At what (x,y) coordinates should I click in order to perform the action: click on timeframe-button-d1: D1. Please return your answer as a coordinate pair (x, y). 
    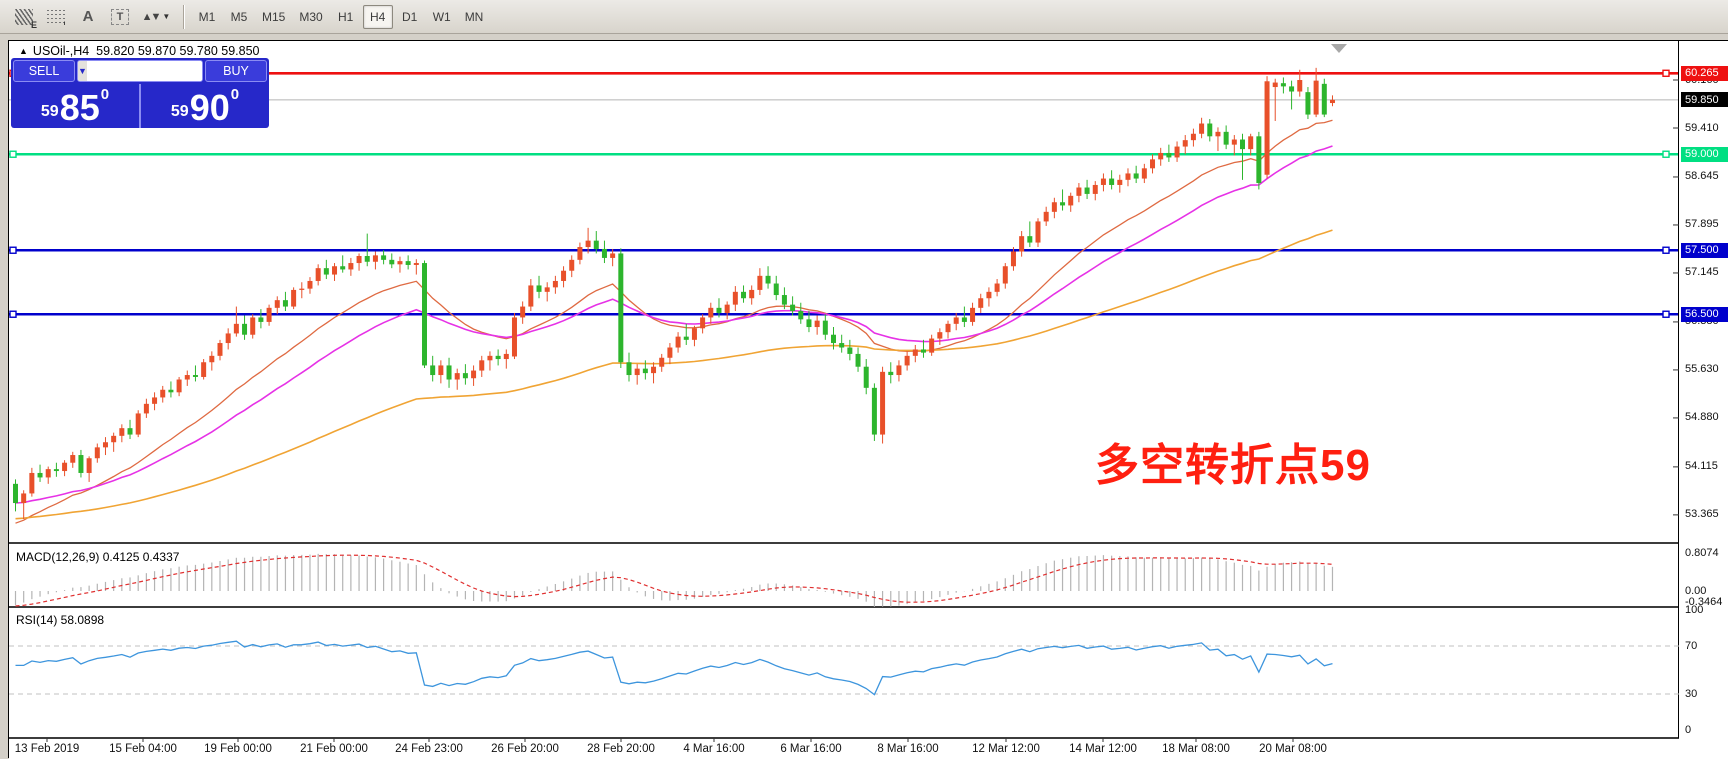
    Looking at the image, I should click on (410, 16).